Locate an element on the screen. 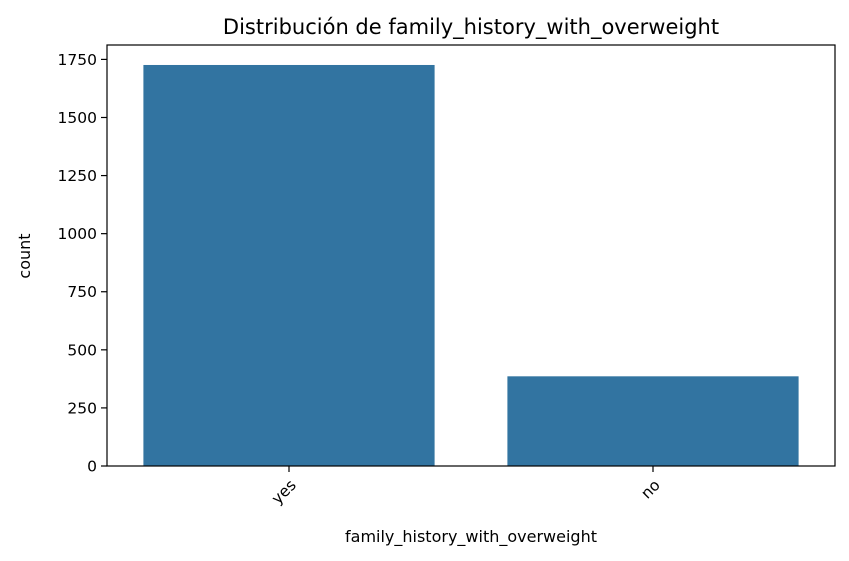 This screenshot has width=849, height=561. x-axis: yes no is located at coordinates (466, 487).